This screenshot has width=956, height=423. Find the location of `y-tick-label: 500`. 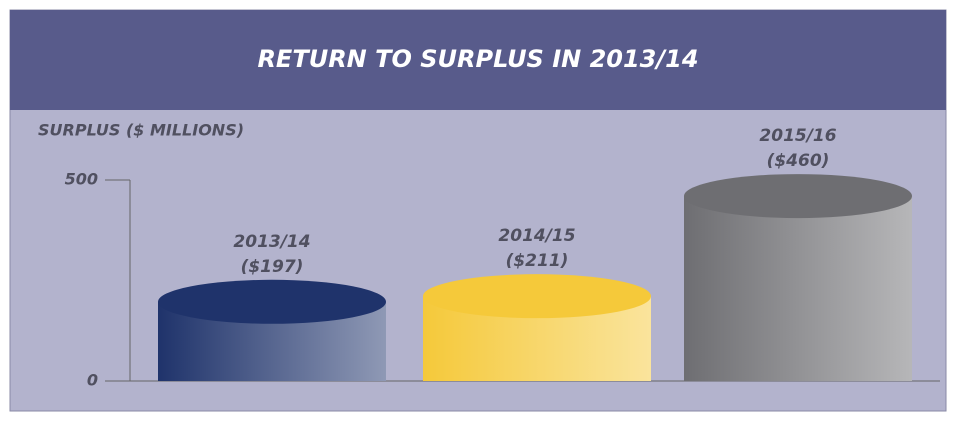

y-tick-label: 500 is located at coordinates (81, 179).